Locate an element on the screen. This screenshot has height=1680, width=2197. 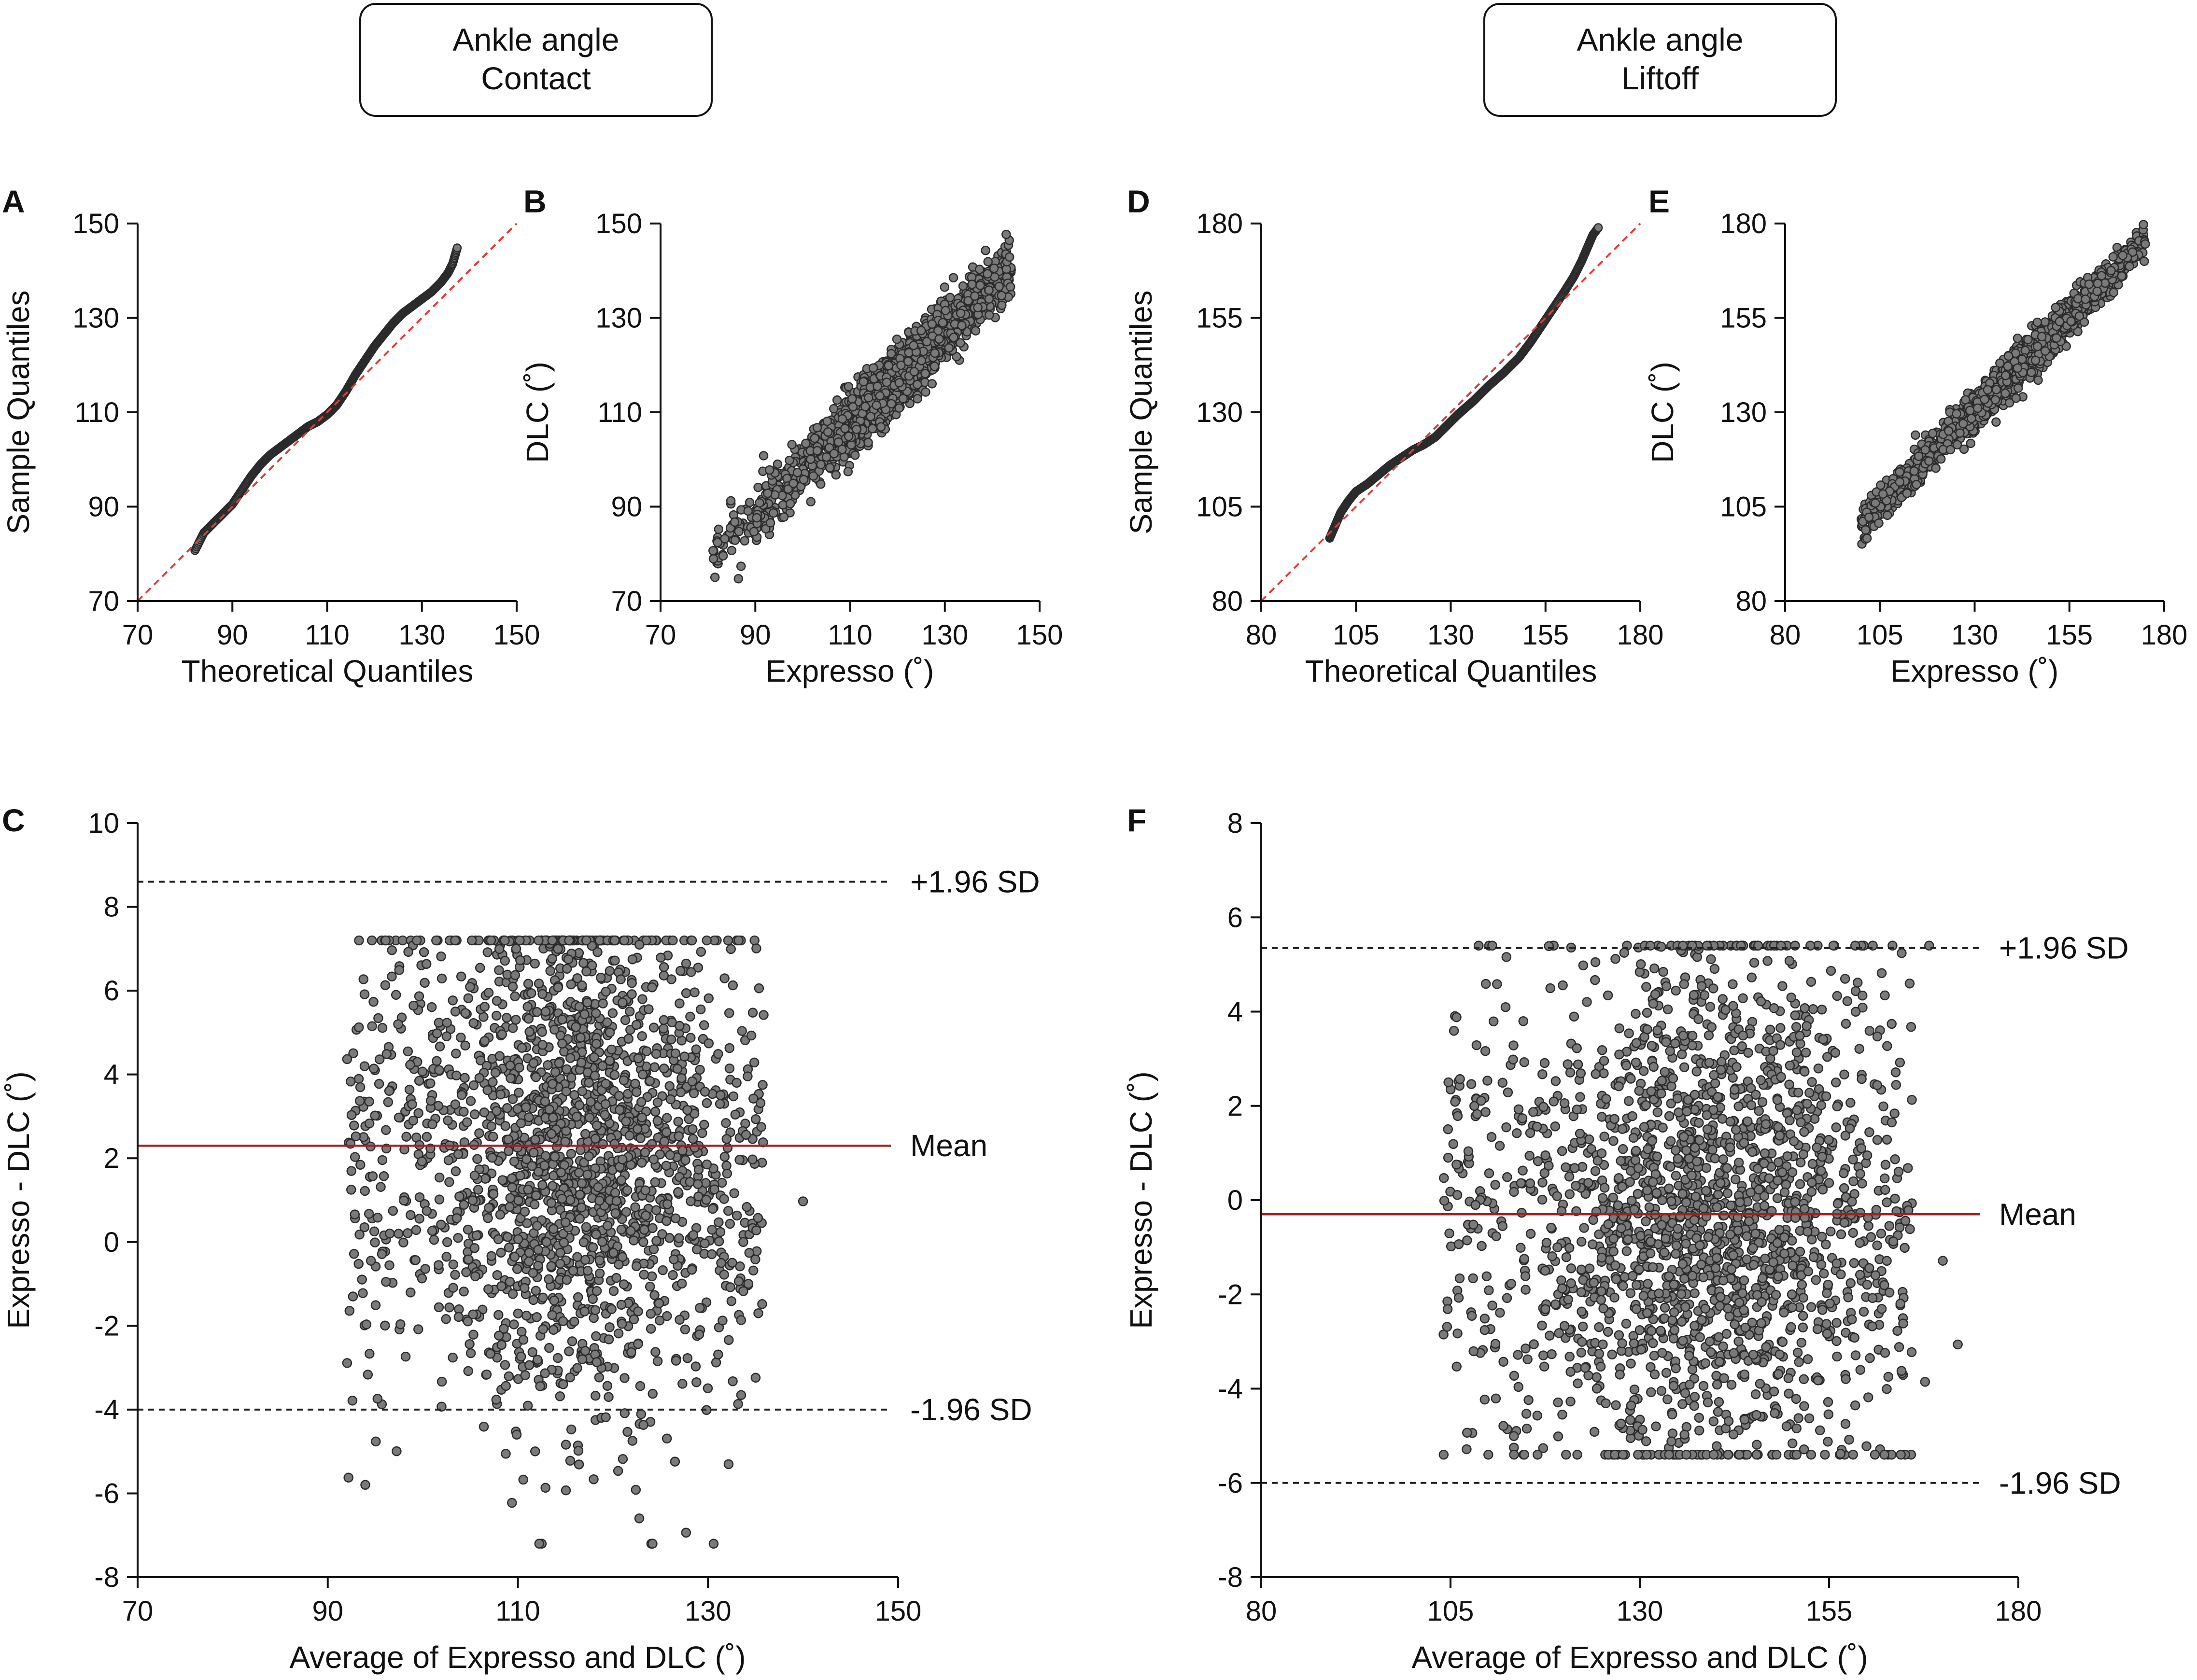
x-tick-label: 130 is located at coordinates (708, 1612).